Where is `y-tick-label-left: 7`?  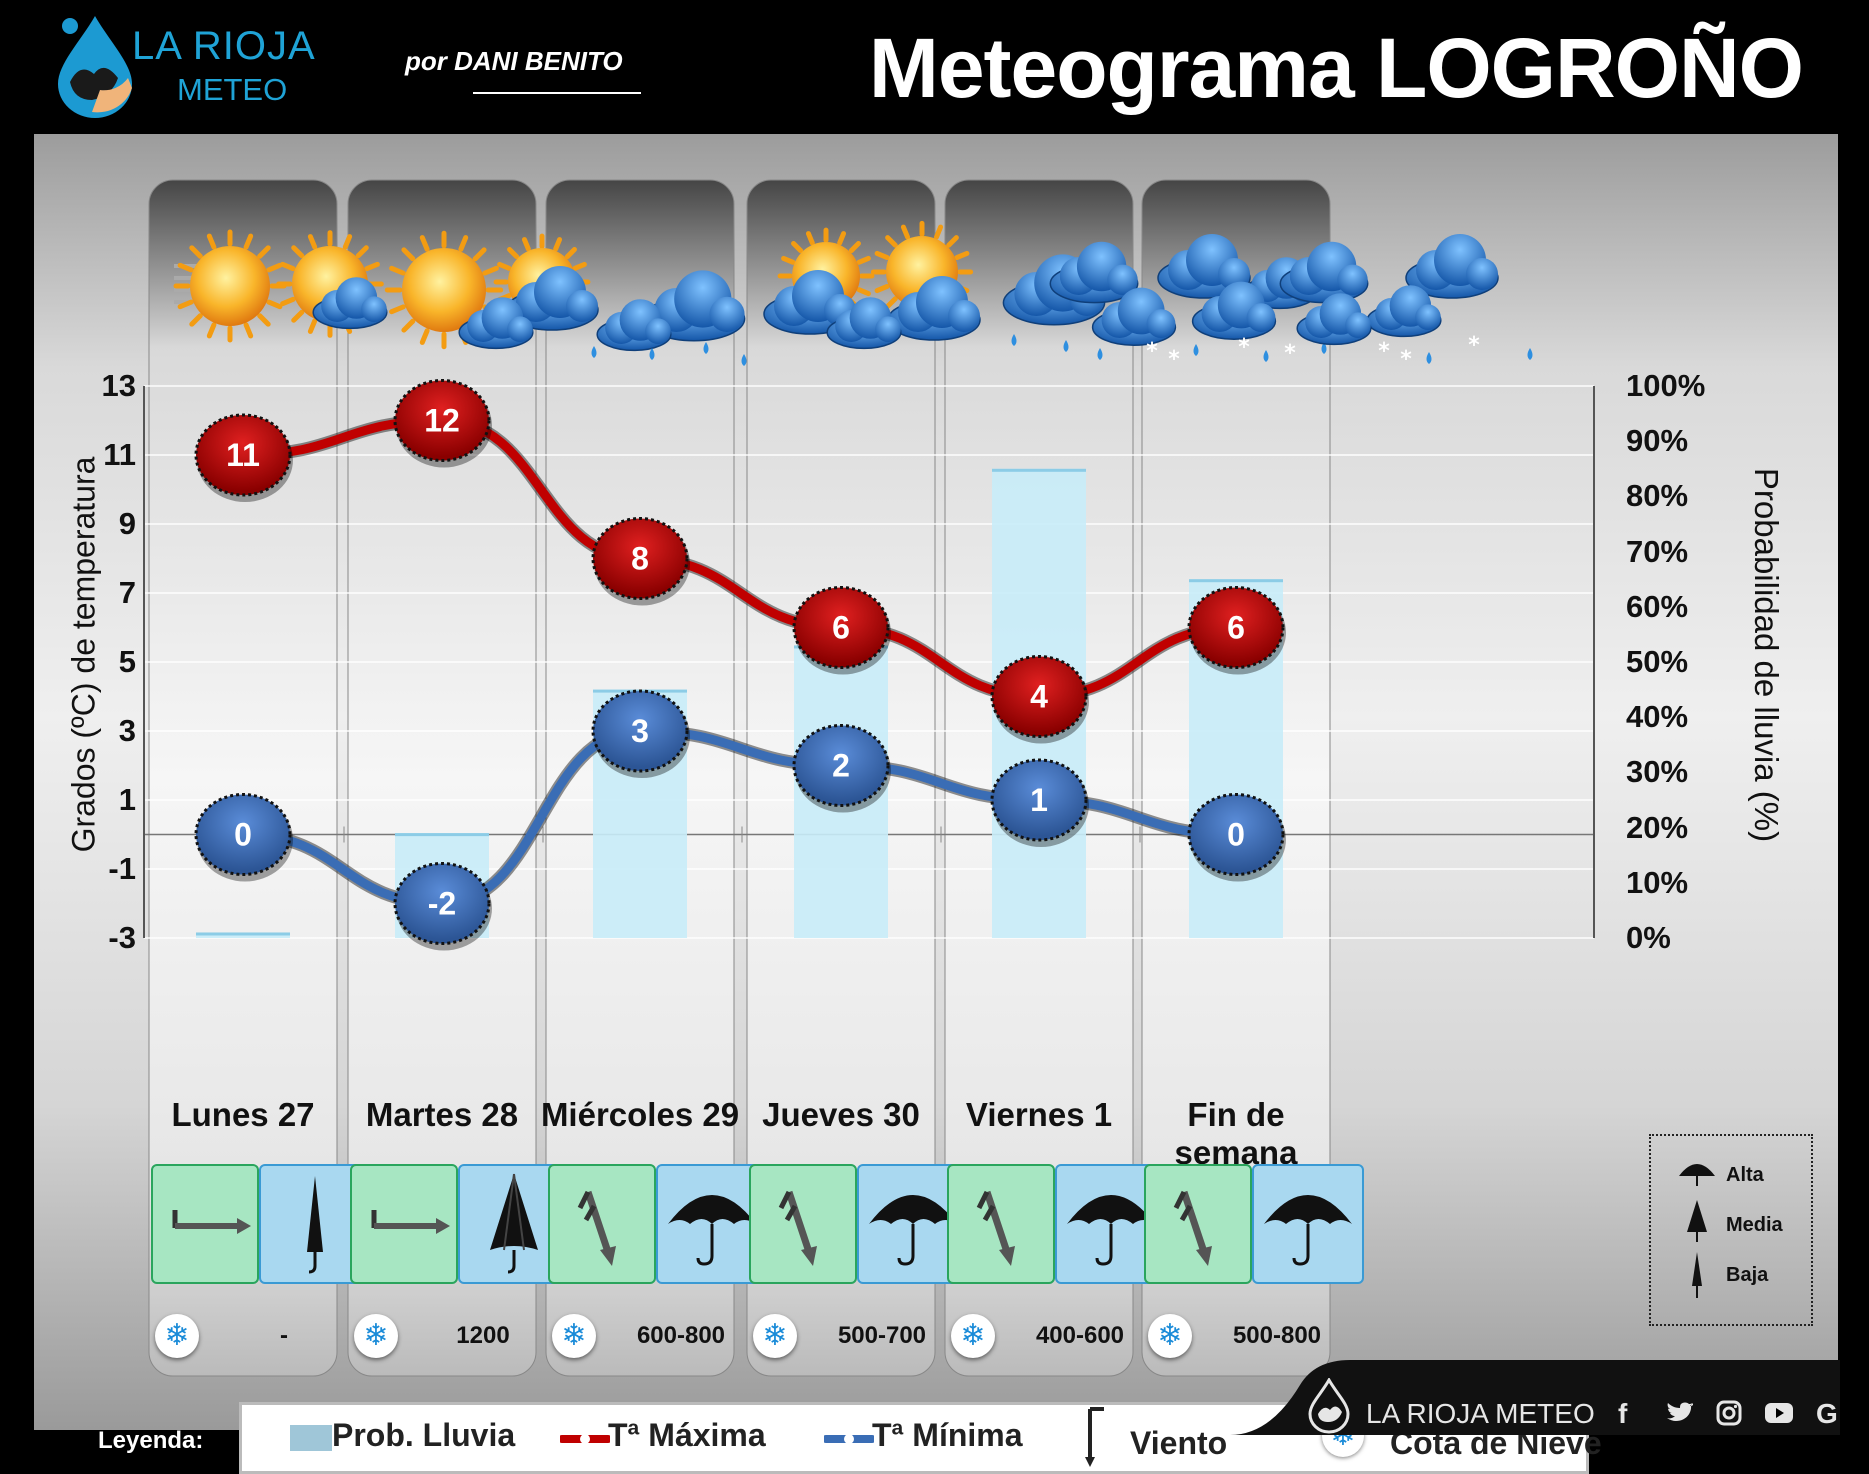
y-tick-label-left: 7 is located at coordinates (127, 592).